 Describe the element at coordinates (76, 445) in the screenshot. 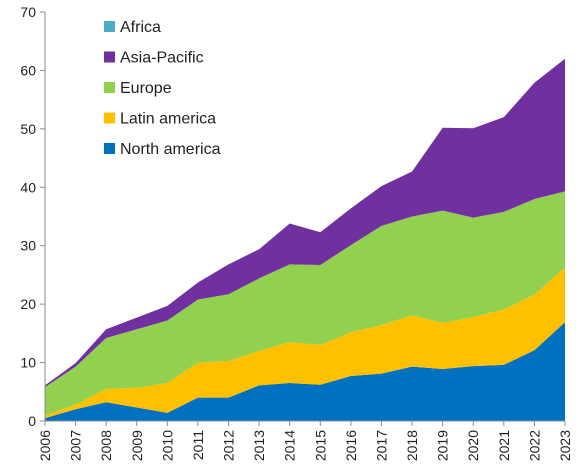

I see `x-tick-label: 2007` at that location.